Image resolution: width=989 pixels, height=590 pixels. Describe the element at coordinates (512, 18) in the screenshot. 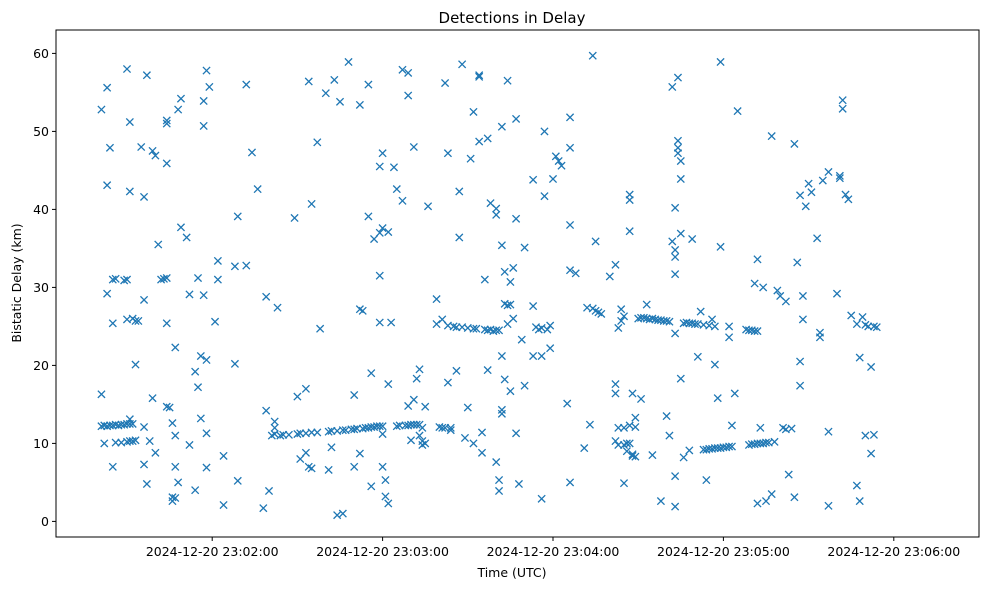

I see `chart-title: Detections in Delay` at that location.